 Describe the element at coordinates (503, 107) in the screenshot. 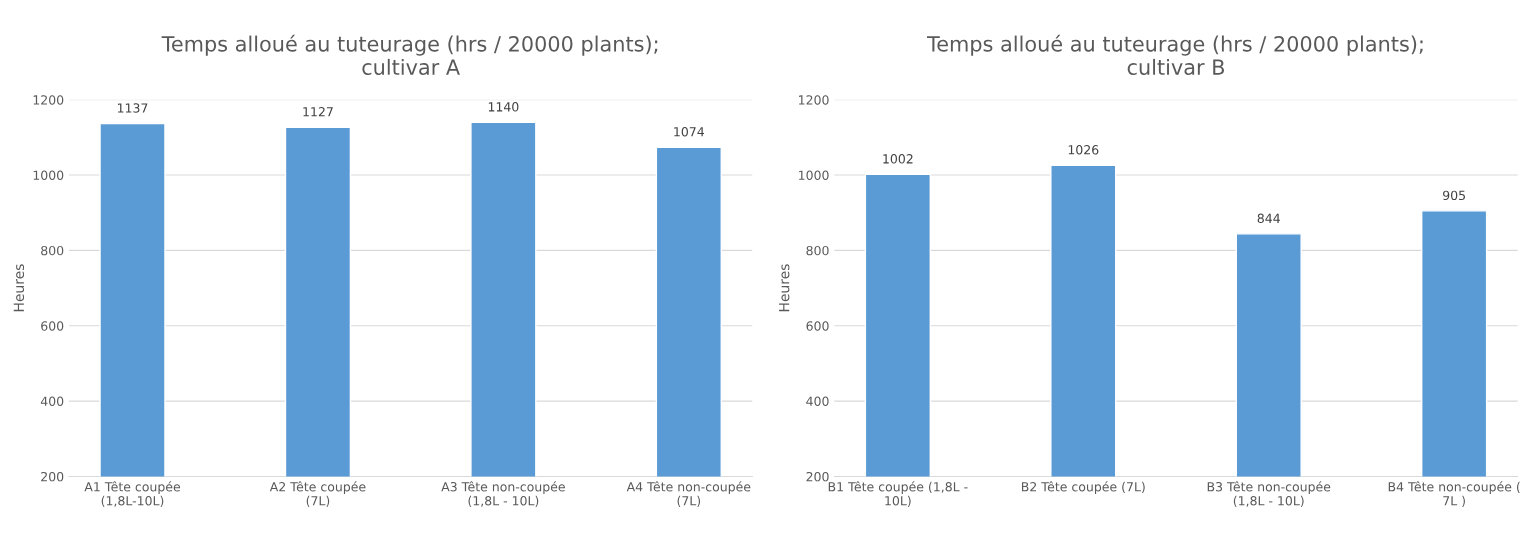

I see `data-label: 1140` at that location.